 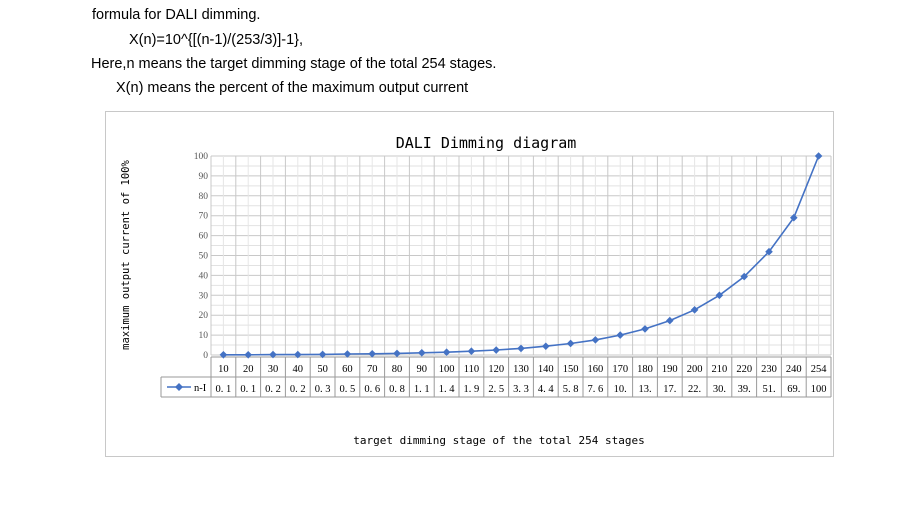 I want to click on data-label: 17., so click(x=669, y=389).